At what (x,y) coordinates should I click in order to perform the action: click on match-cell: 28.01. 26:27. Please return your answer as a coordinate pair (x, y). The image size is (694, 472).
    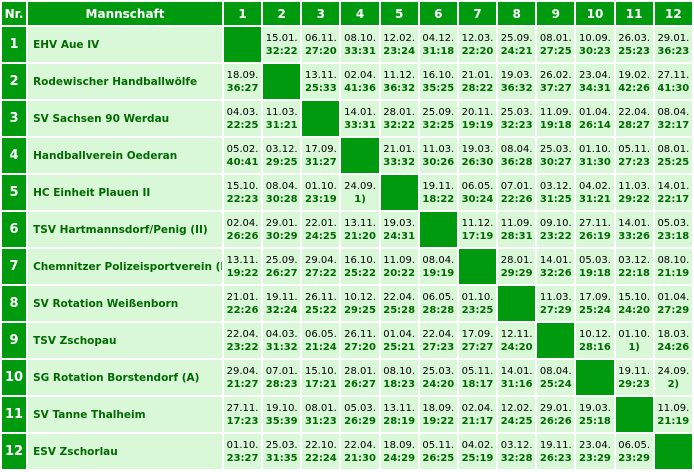
    Looking at the image, I should click on (360, 377).